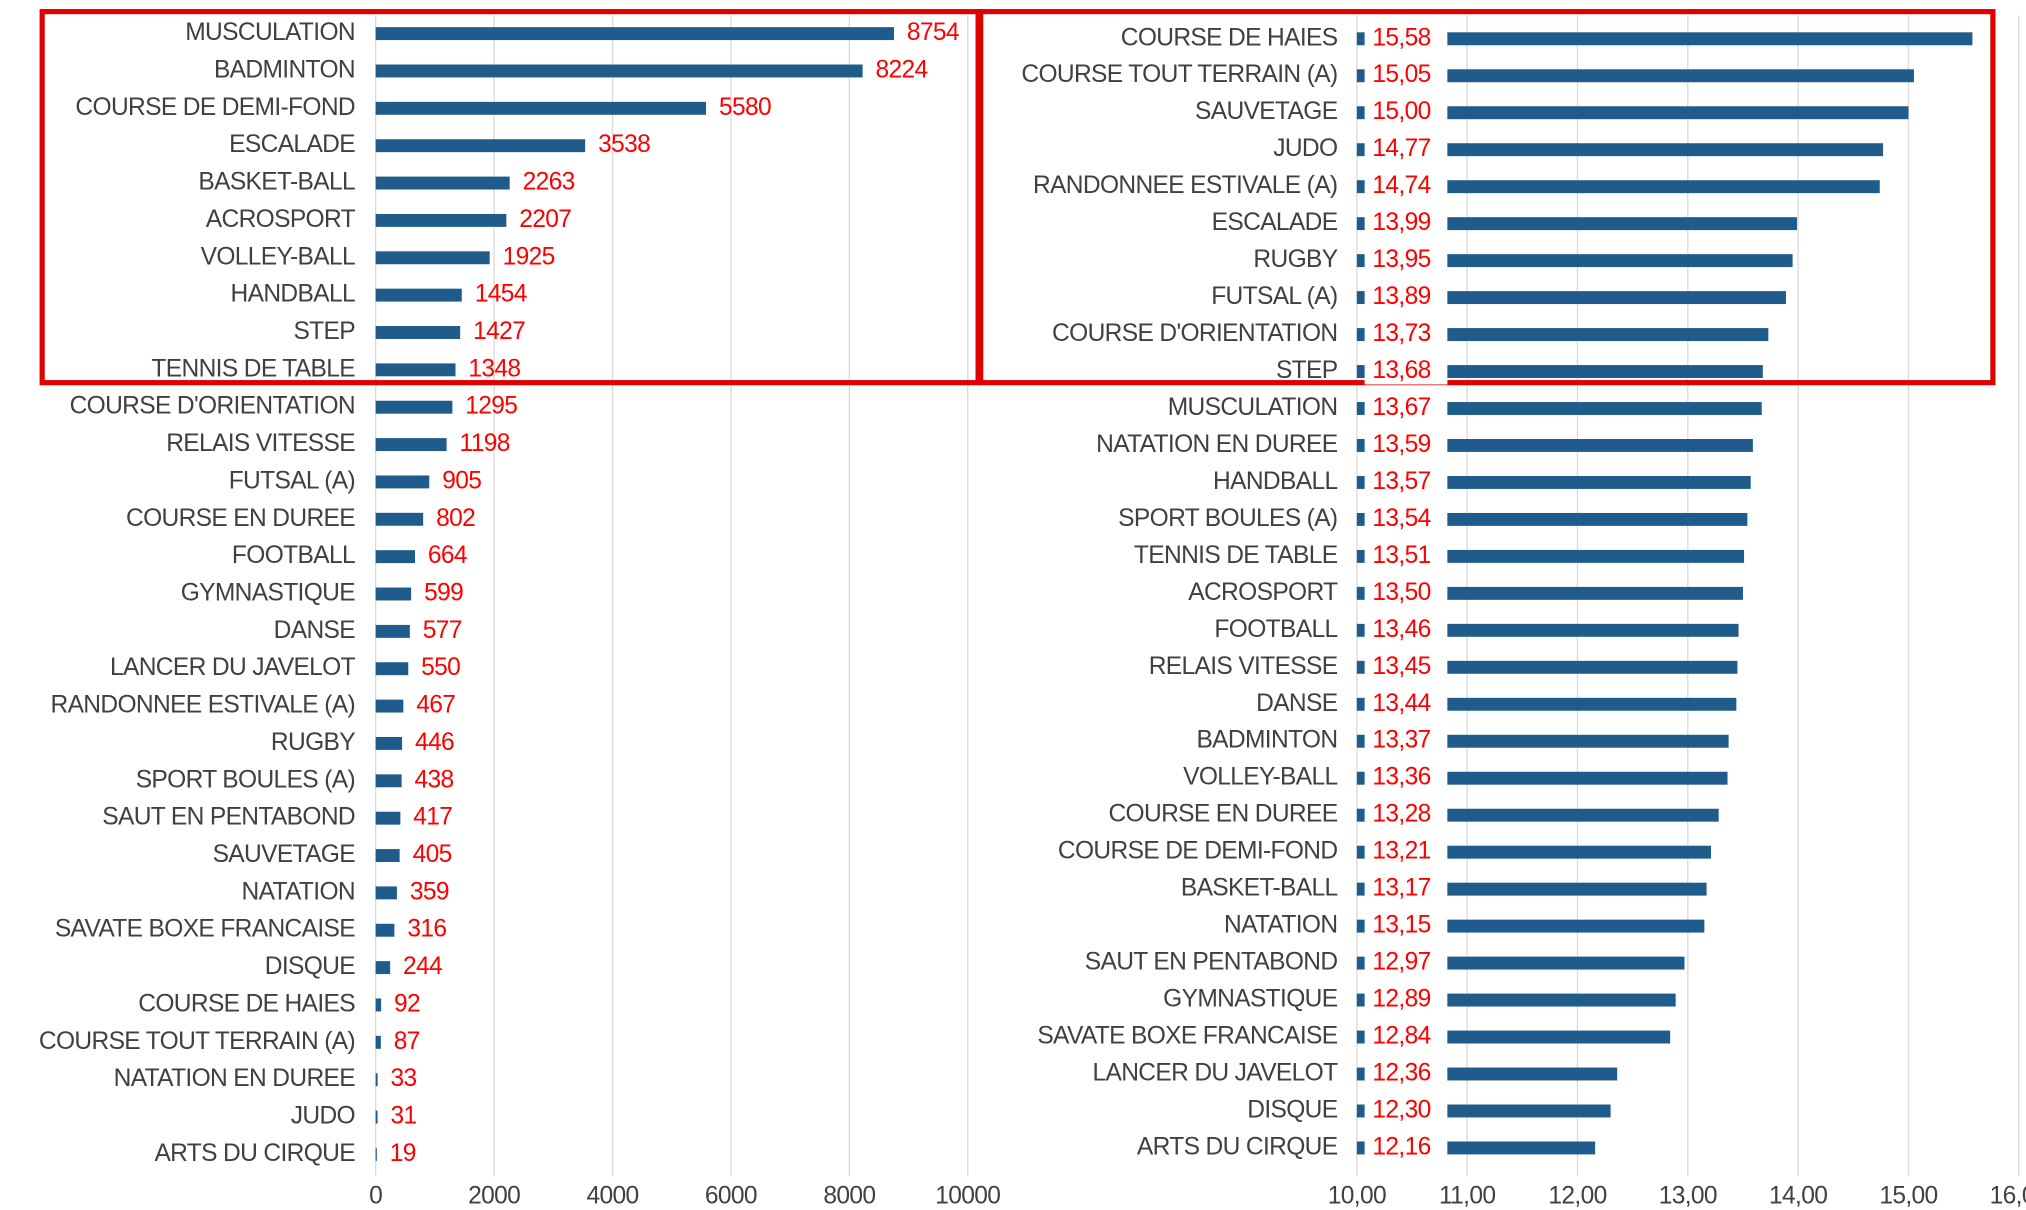 The height and width of the screenshot is (1210, 2026). What do you see at coordinates (501, 294) in the screenshot?
I see `value-label: 1454` at bounding box center [501, 294].